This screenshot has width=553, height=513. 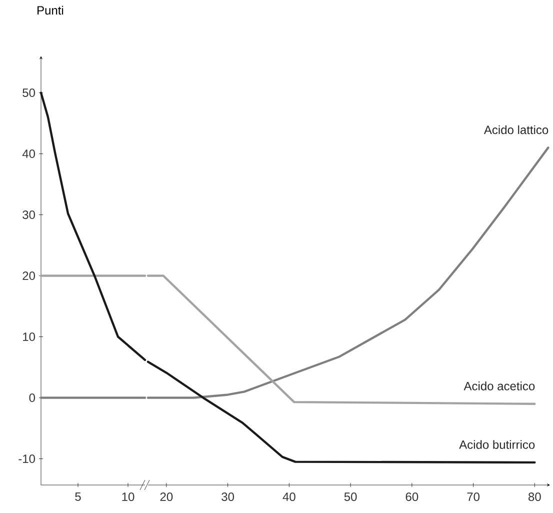 What do you see at coordinates (412, 497) in the screenshot?
I see `x-tick-label: 60` at bounding box center [412, 497].